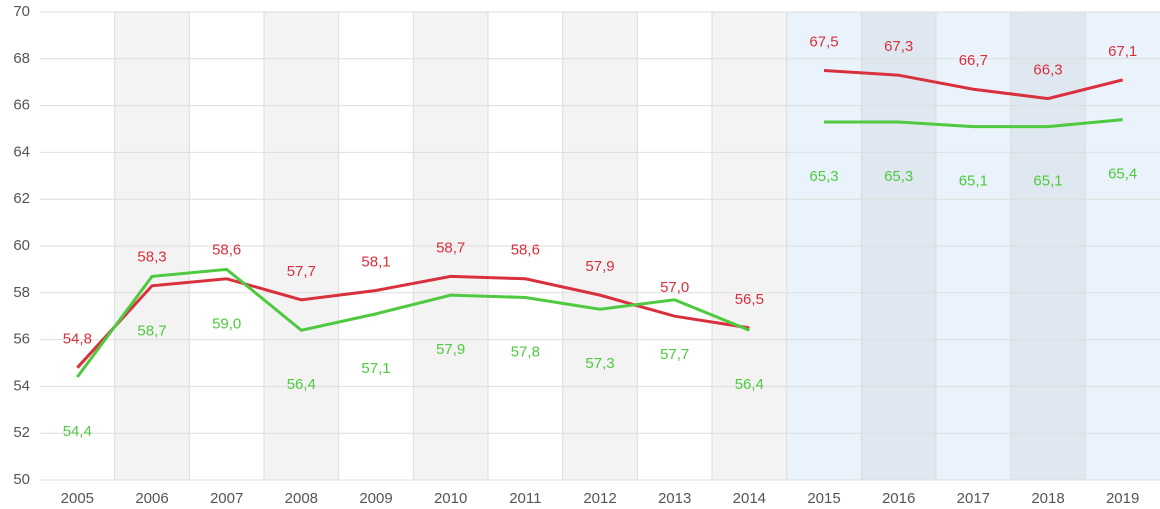 The width and height of the screenshot is (1160, 509). What do you see at coordinates (21, 339) in the screenshot?
I see `y-tick-label: 56` at bounding box center [21, 339].